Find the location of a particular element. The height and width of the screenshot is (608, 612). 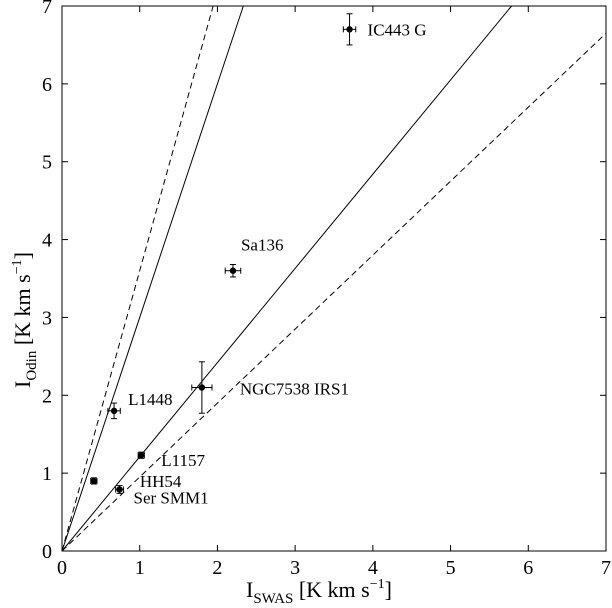

point-label: IC443 G is located at coordinates (397, 29).